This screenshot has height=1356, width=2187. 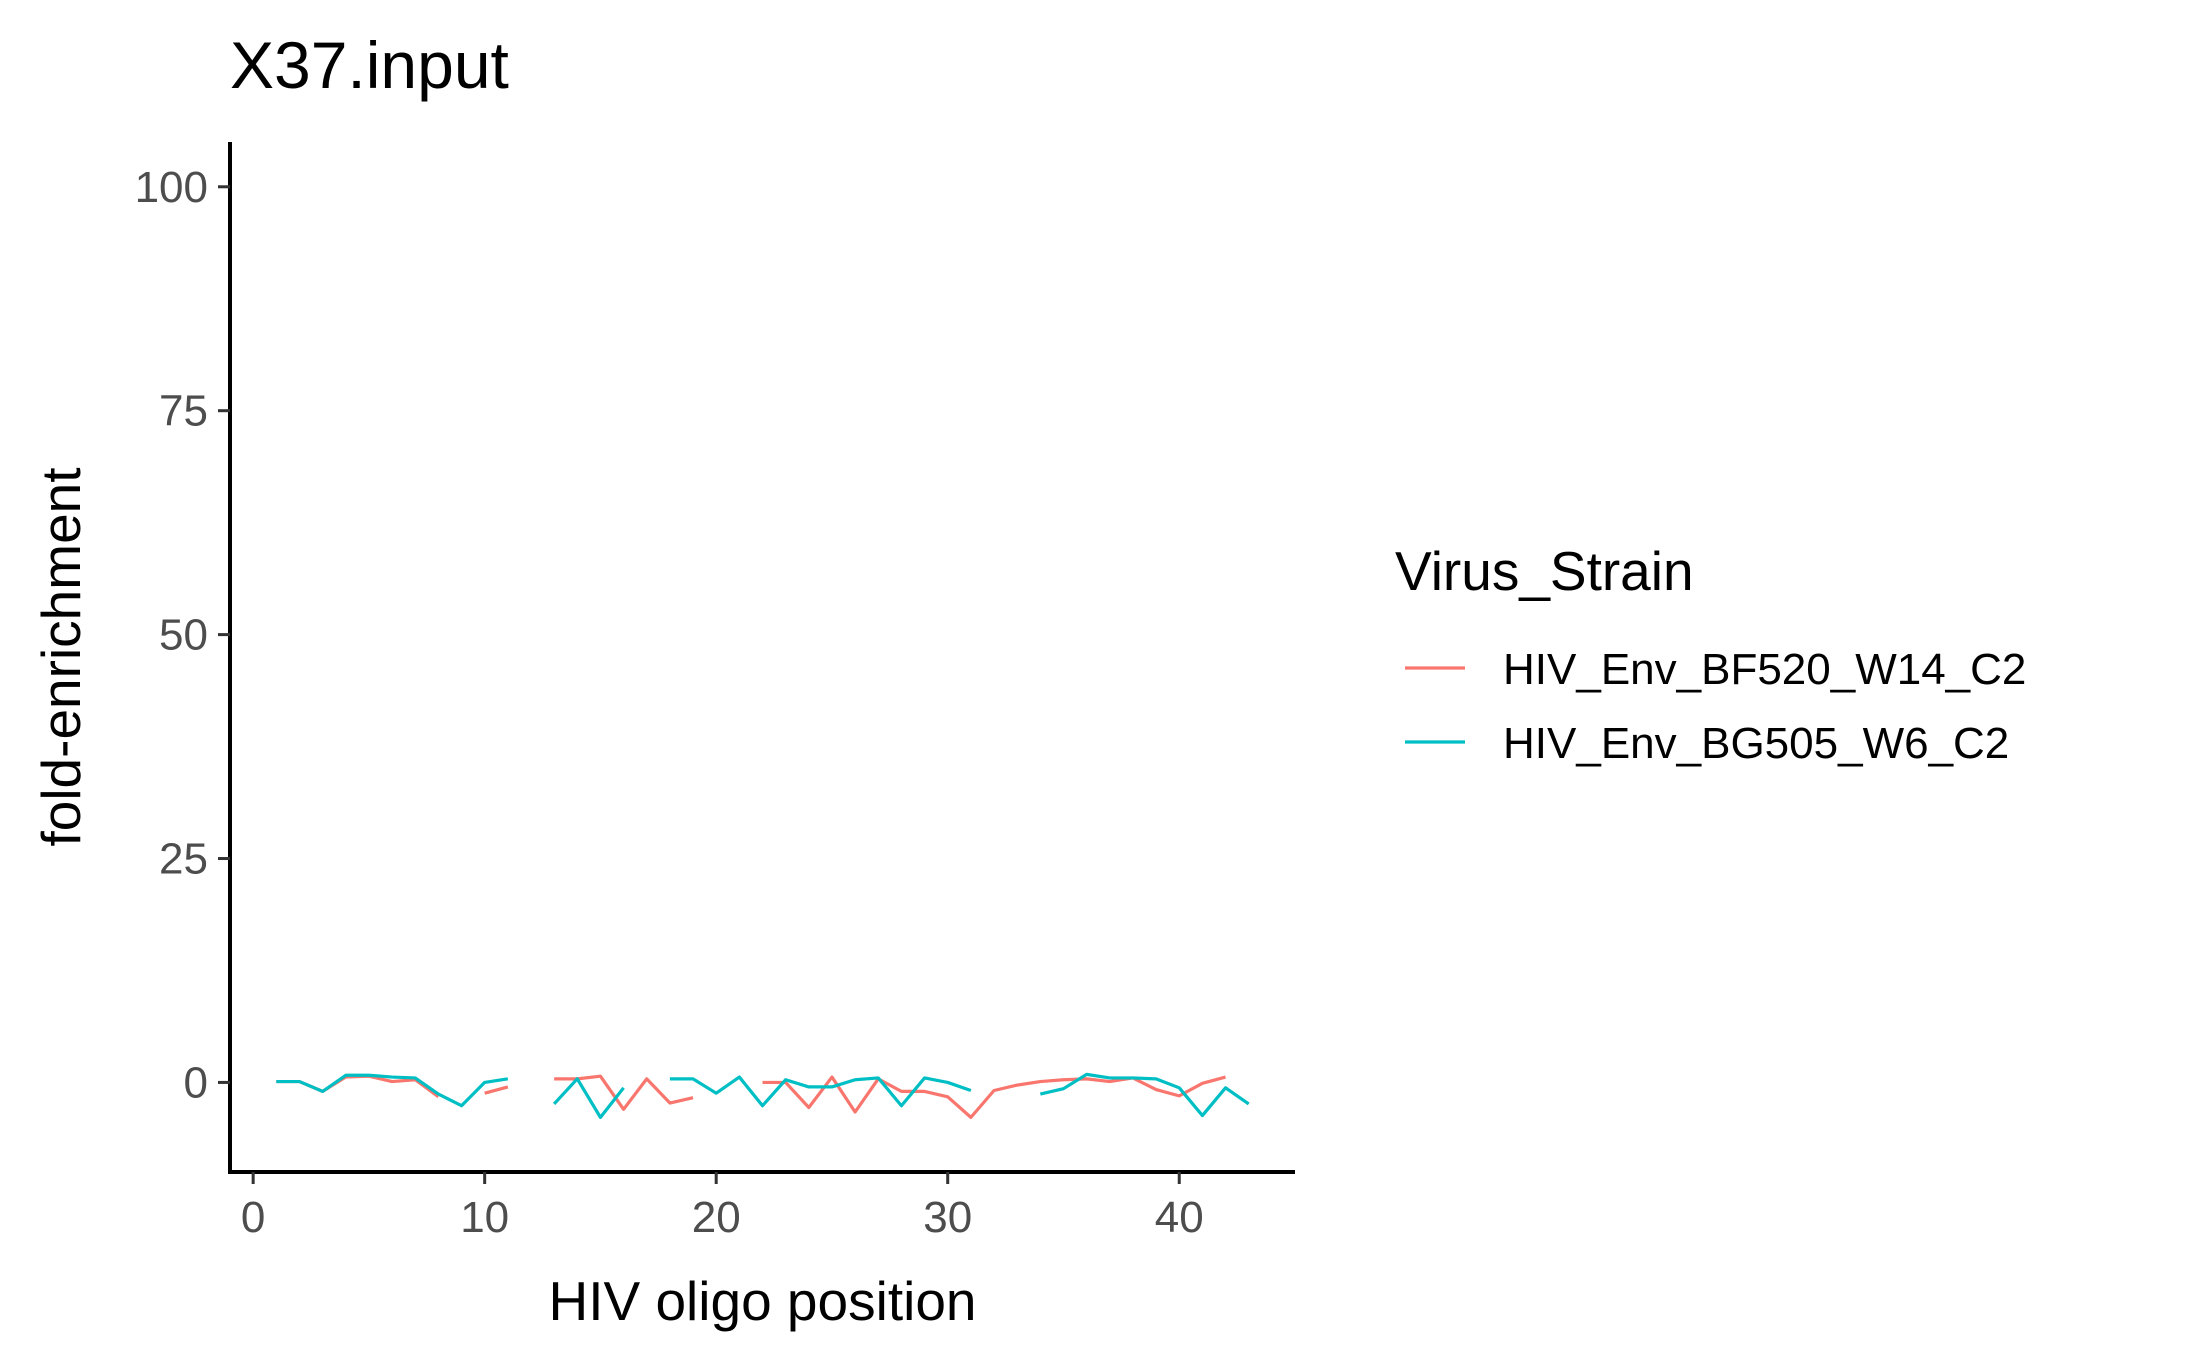 I want to click on legend-item: HIV_Env_BF520_W14_C2, so click(x=1715, y=669).